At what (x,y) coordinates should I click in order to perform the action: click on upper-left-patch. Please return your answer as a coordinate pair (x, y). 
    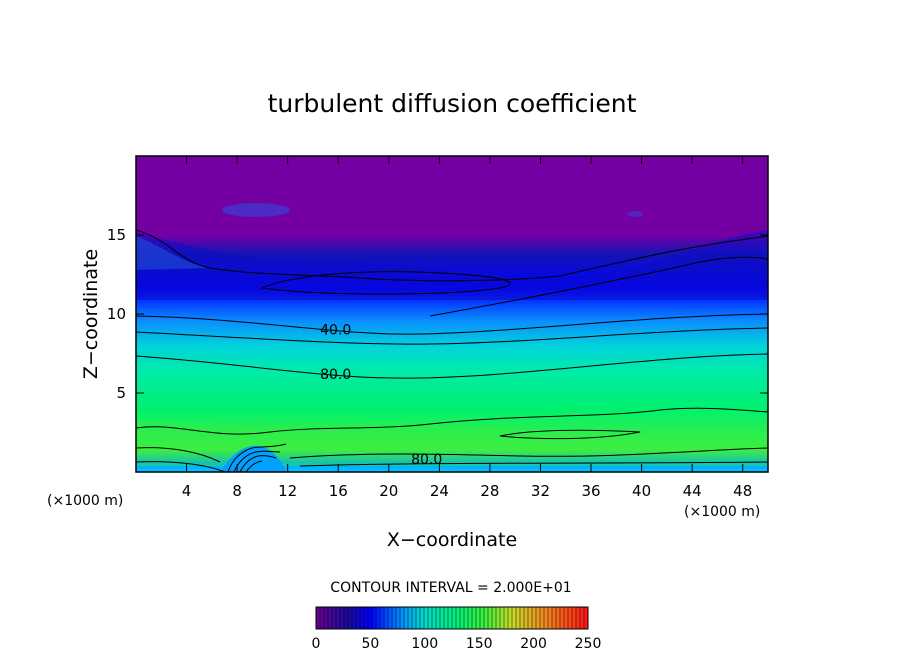
    Looking at the image, I should click on (173, 253).